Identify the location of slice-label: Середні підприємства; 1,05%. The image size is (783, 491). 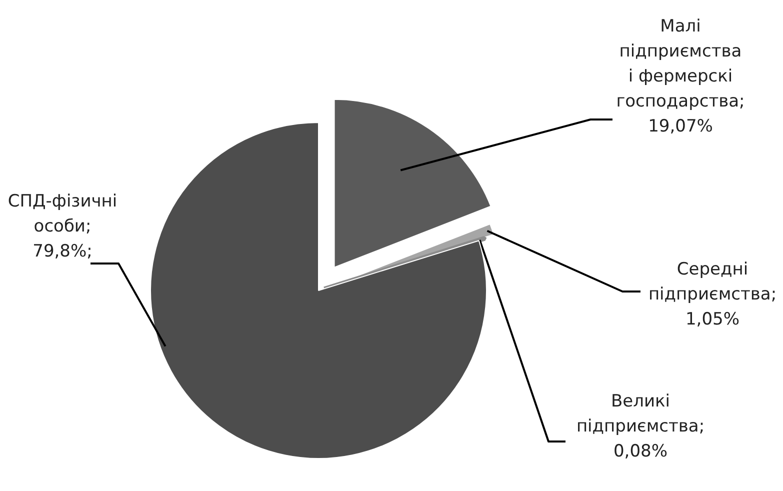
(712, 295).